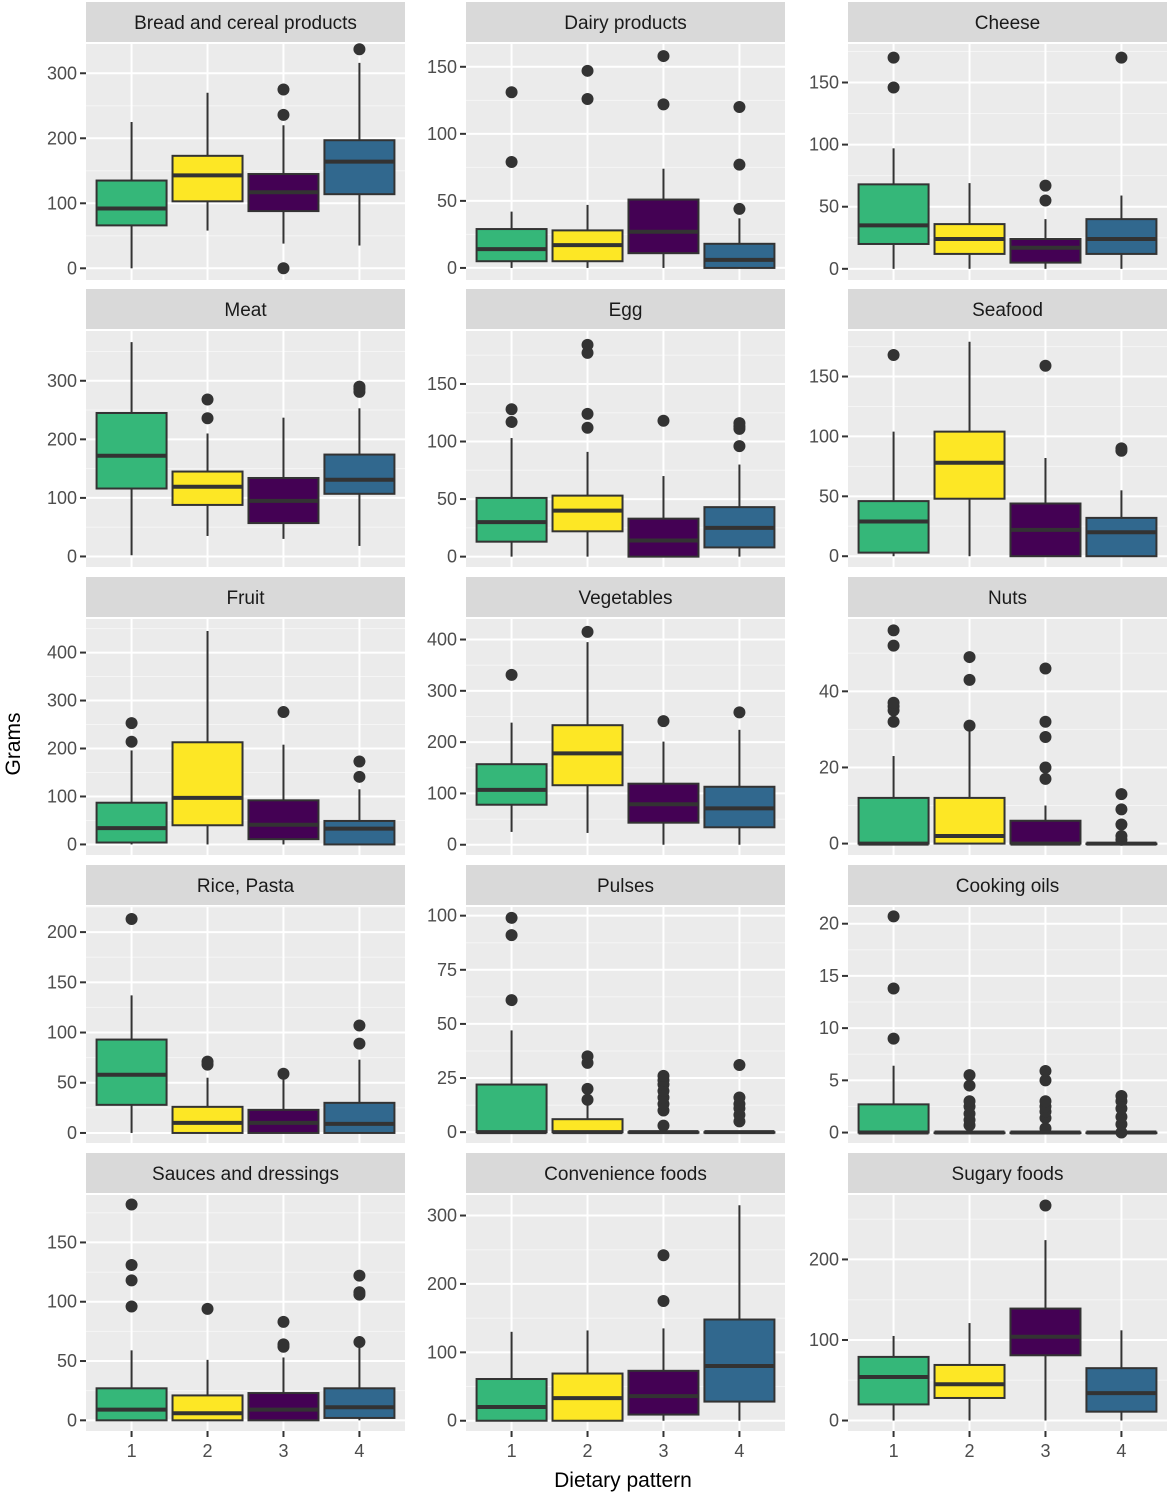  I want to click on facet-strip-title: Fruit, so click(246, 598).